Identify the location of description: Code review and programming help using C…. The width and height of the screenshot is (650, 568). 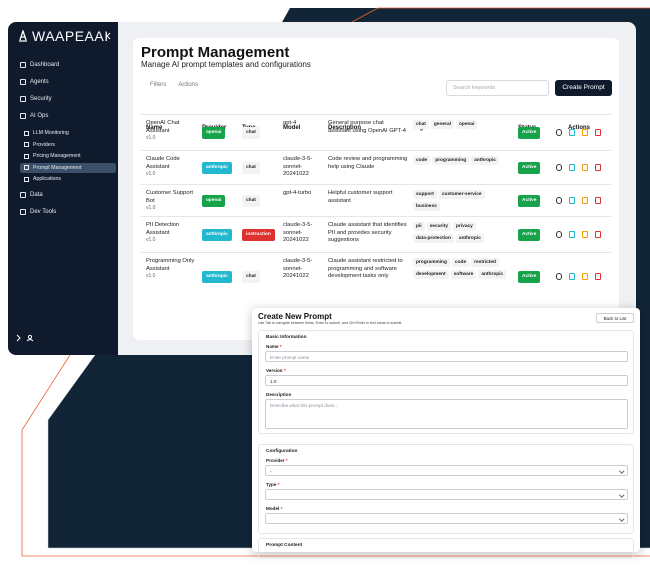
(368, 163).